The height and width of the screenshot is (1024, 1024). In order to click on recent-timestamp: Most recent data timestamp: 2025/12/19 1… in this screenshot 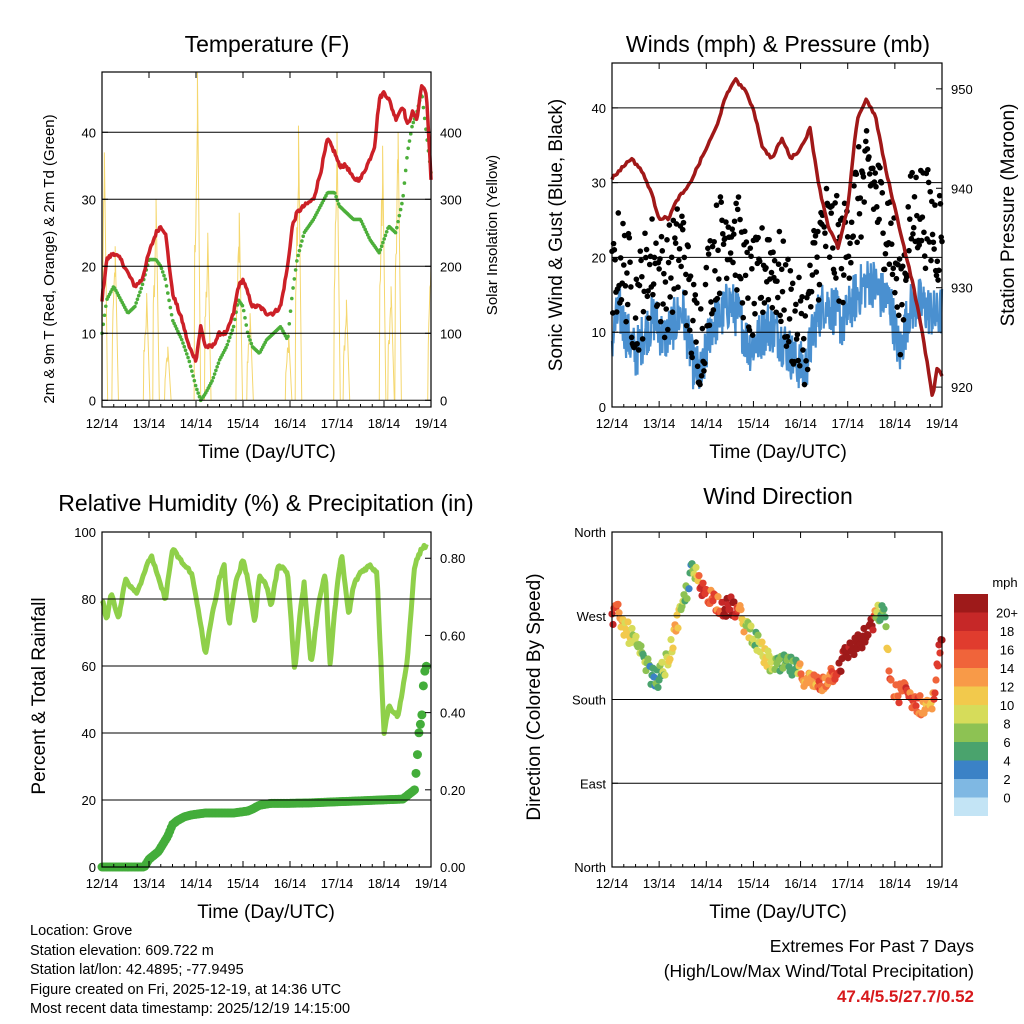, I will do `click(190, 1009)`.